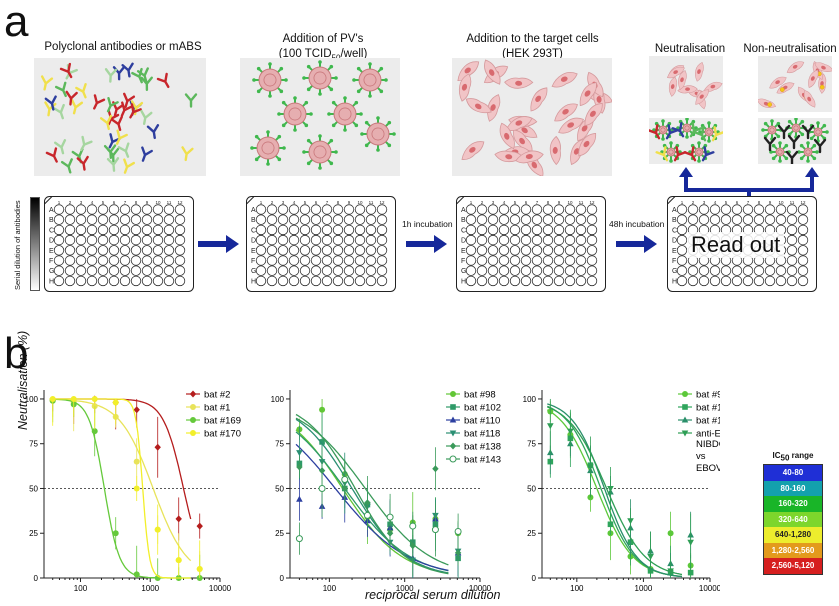  I want to click on y-tick-label: 25, so click(33, 533).